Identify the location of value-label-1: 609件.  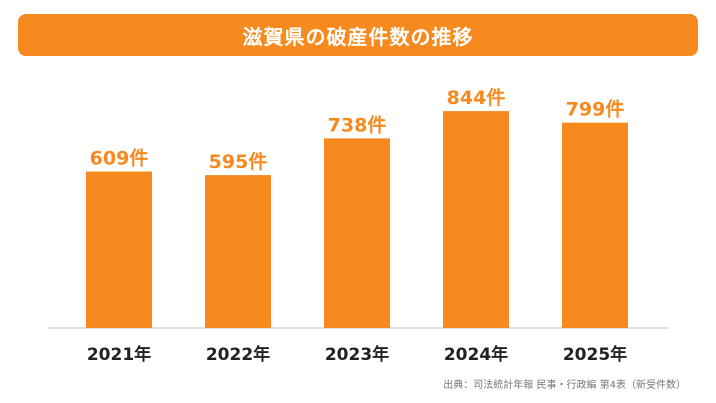
(119, 158).